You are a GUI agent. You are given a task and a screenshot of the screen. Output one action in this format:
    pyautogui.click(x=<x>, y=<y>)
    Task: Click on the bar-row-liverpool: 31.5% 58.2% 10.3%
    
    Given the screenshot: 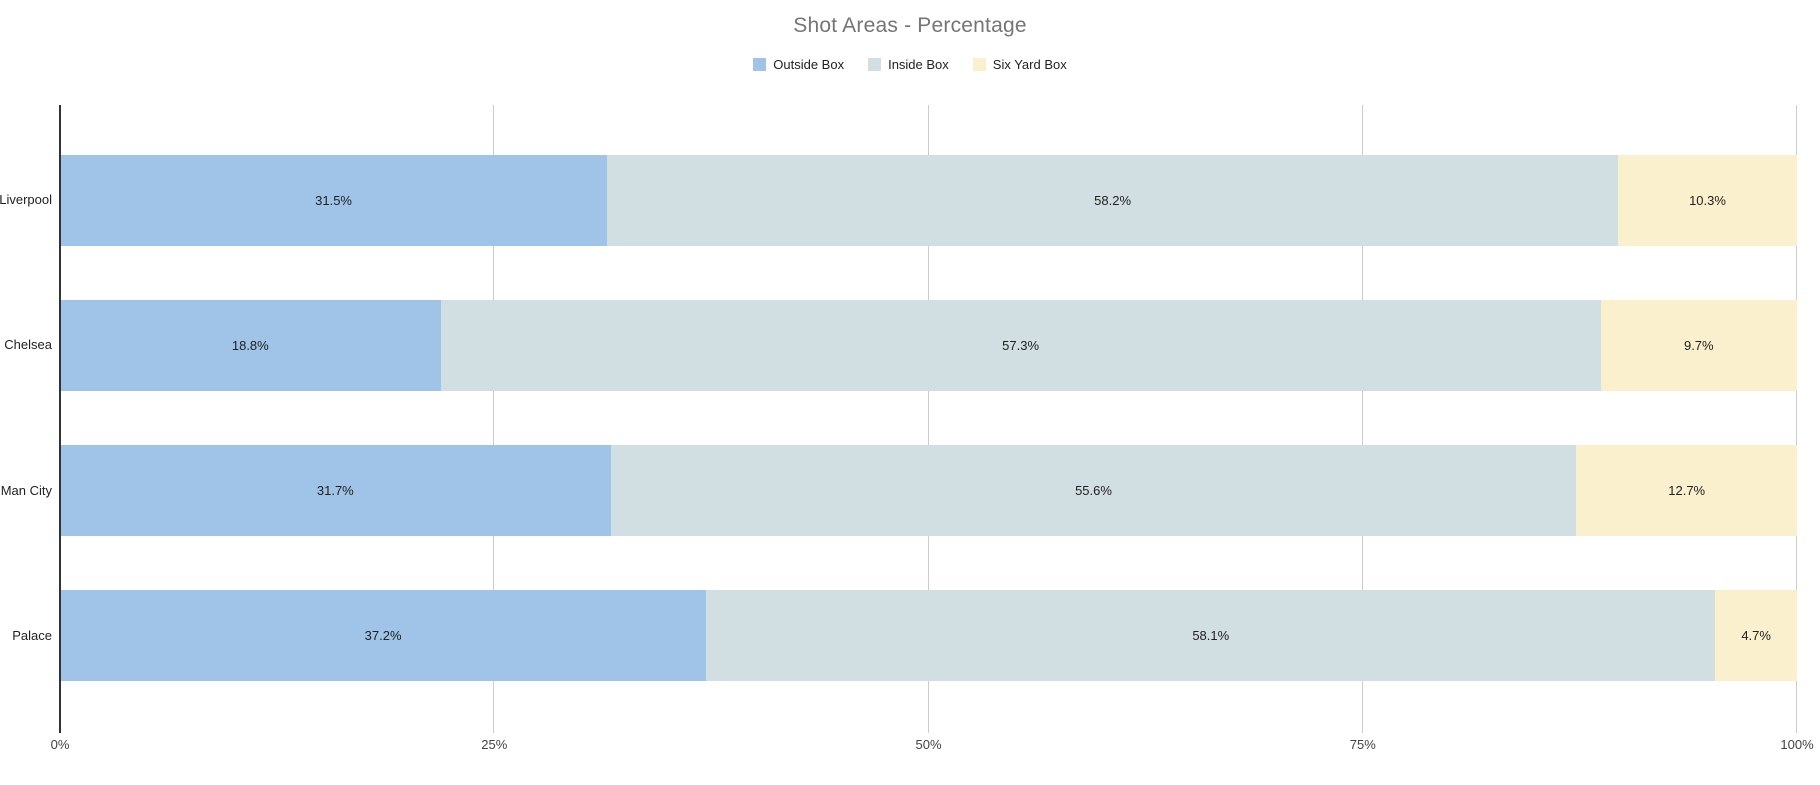 What is the action you would take?
    pyautogui.click(x=928, y=200)
    